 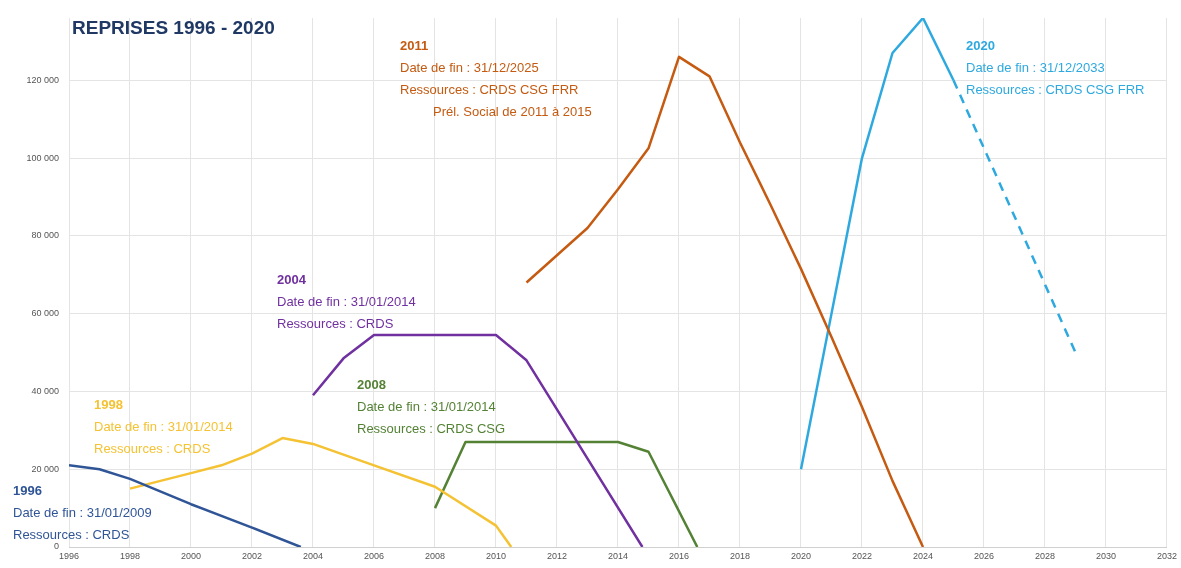 What do you see at coordinates (984, 555) in the screenshot?
I see `x-tick-label: 2026` at bounding box center [984, 555].